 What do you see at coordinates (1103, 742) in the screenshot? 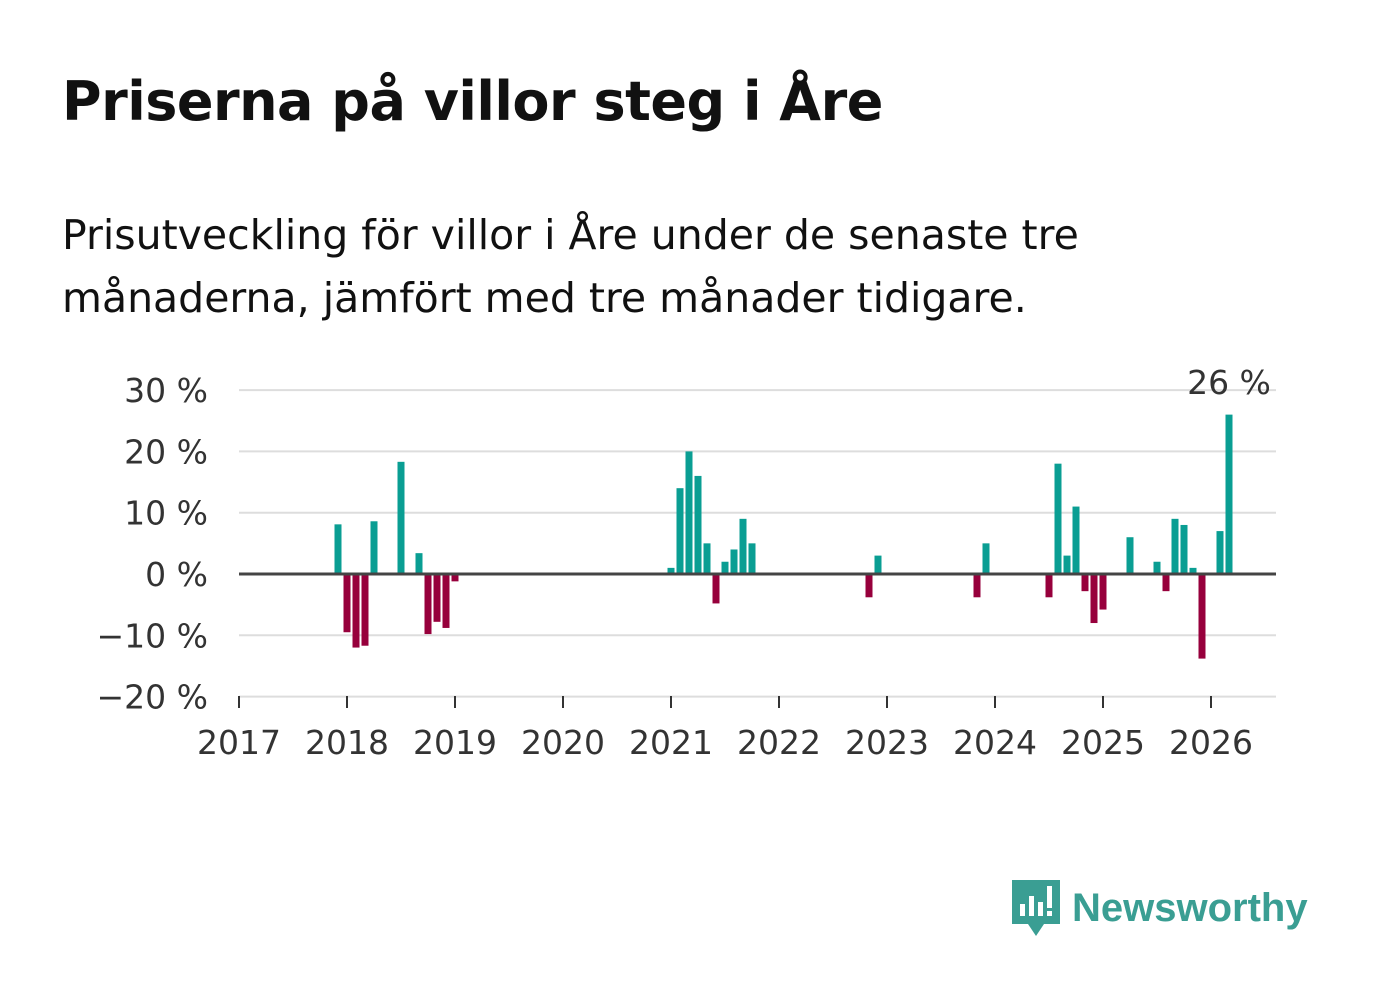
I see `x-tick-label: 2025` at bounding box center [1103, 742].